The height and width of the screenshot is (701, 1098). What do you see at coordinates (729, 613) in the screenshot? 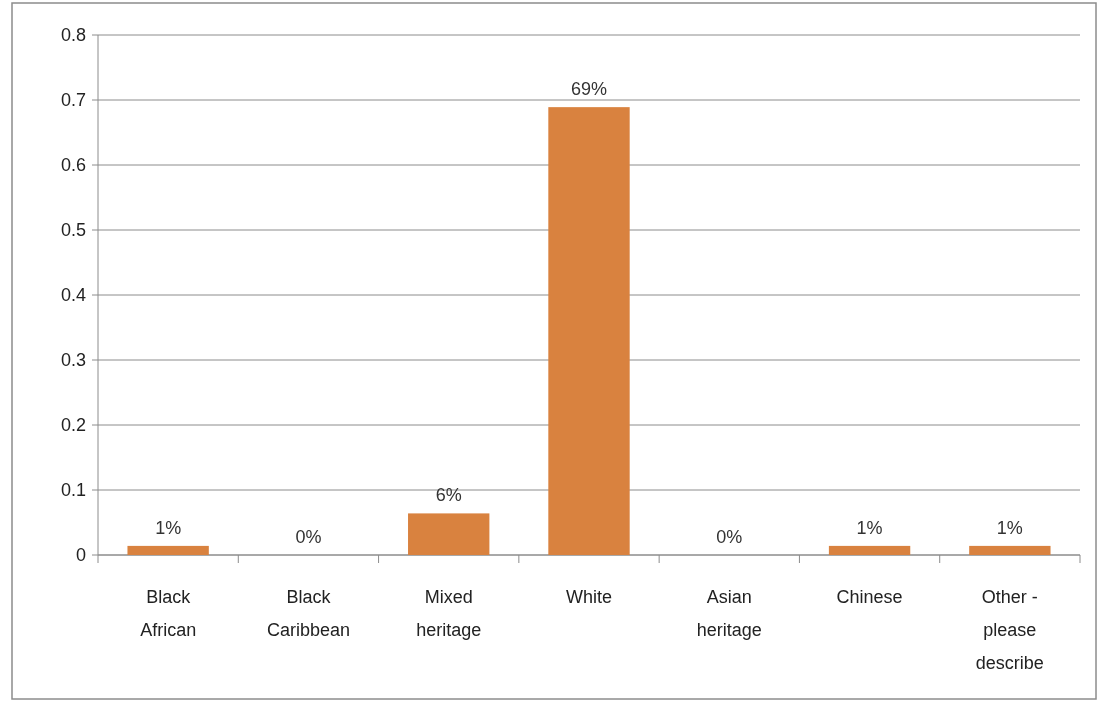
I see `x-tick-label: Asian heritage` at bounding box center [729, 613].